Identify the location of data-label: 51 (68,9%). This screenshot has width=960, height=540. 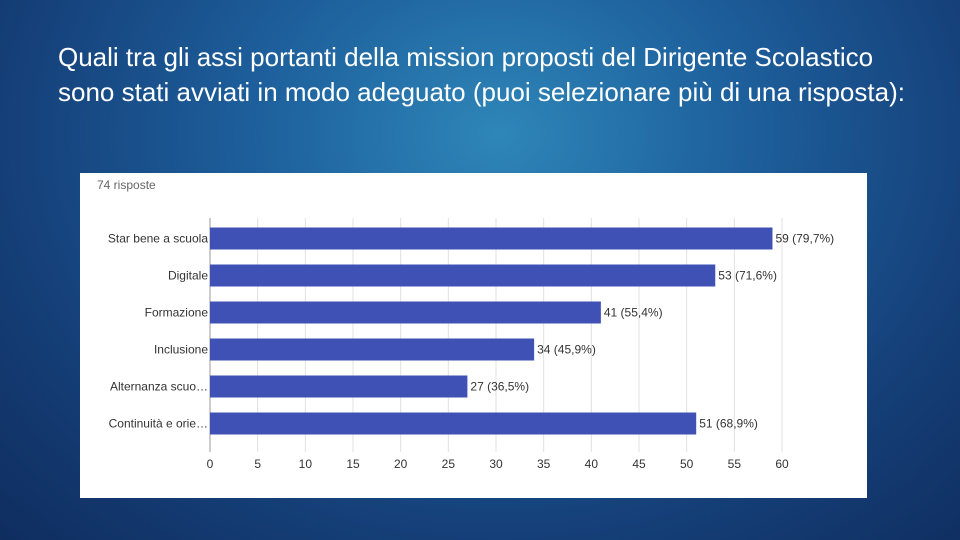
(728, 424).